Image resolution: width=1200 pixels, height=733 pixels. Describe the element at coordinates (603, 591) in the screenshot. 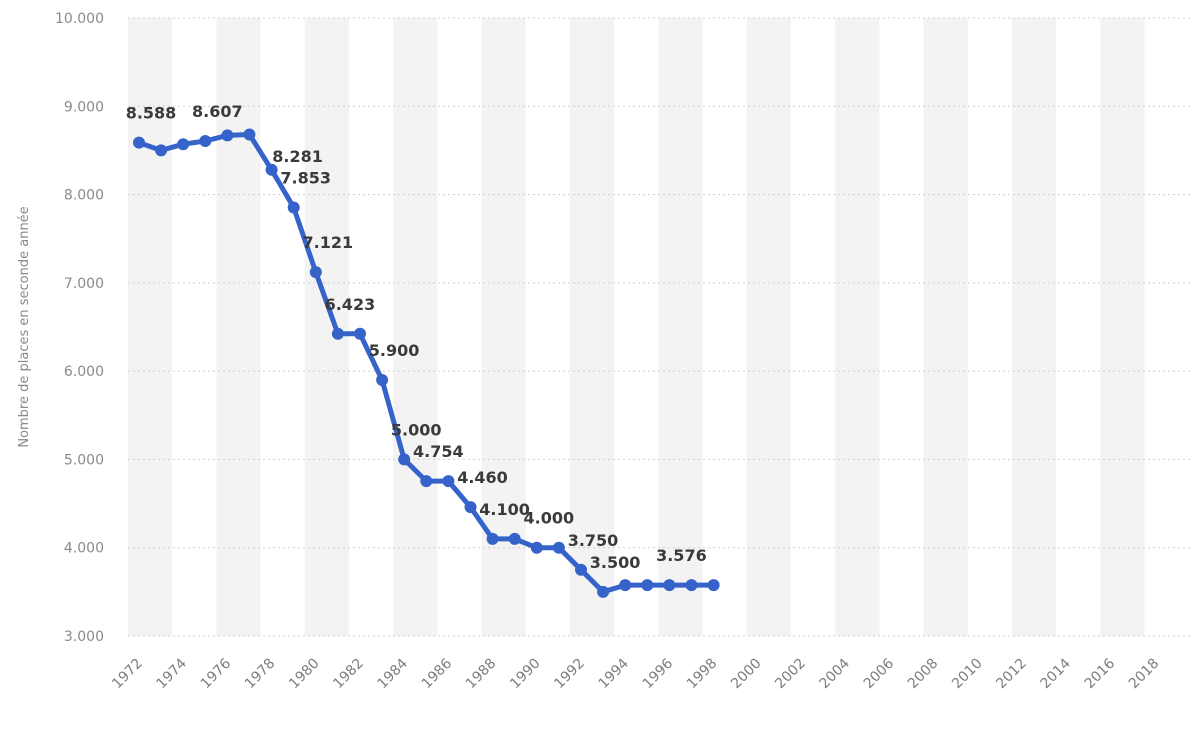

I see `data-point-1993` at that location.